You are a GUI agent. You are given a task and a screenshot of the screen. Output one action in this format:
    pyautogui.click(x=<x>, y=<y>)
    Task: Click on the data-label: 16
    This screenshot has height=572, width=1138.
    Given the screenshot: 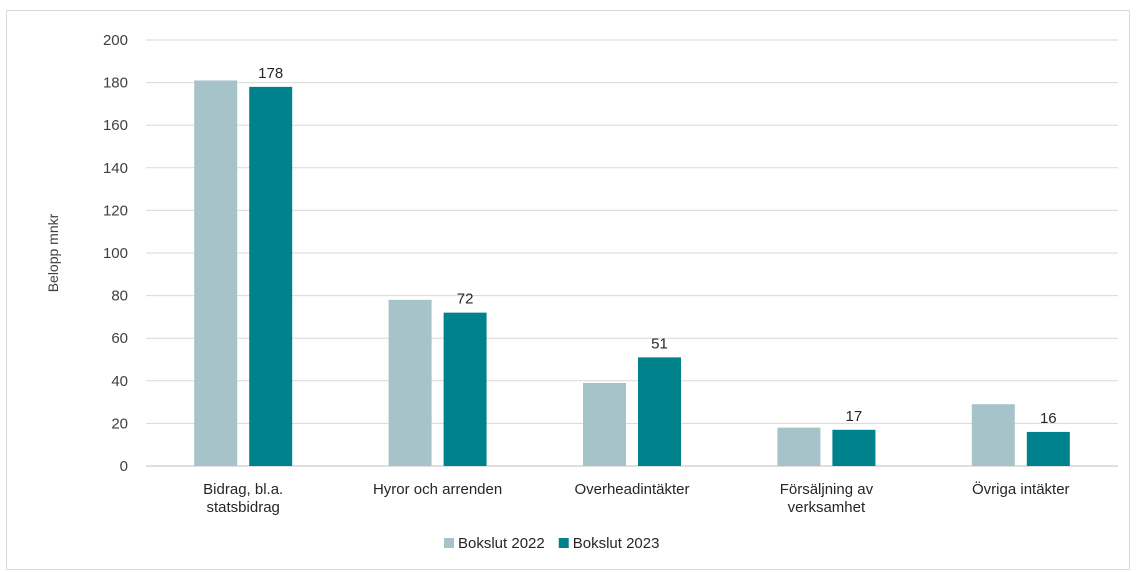 What is the action you would take?
    pyautogui.click(x=1048, y=418)
    